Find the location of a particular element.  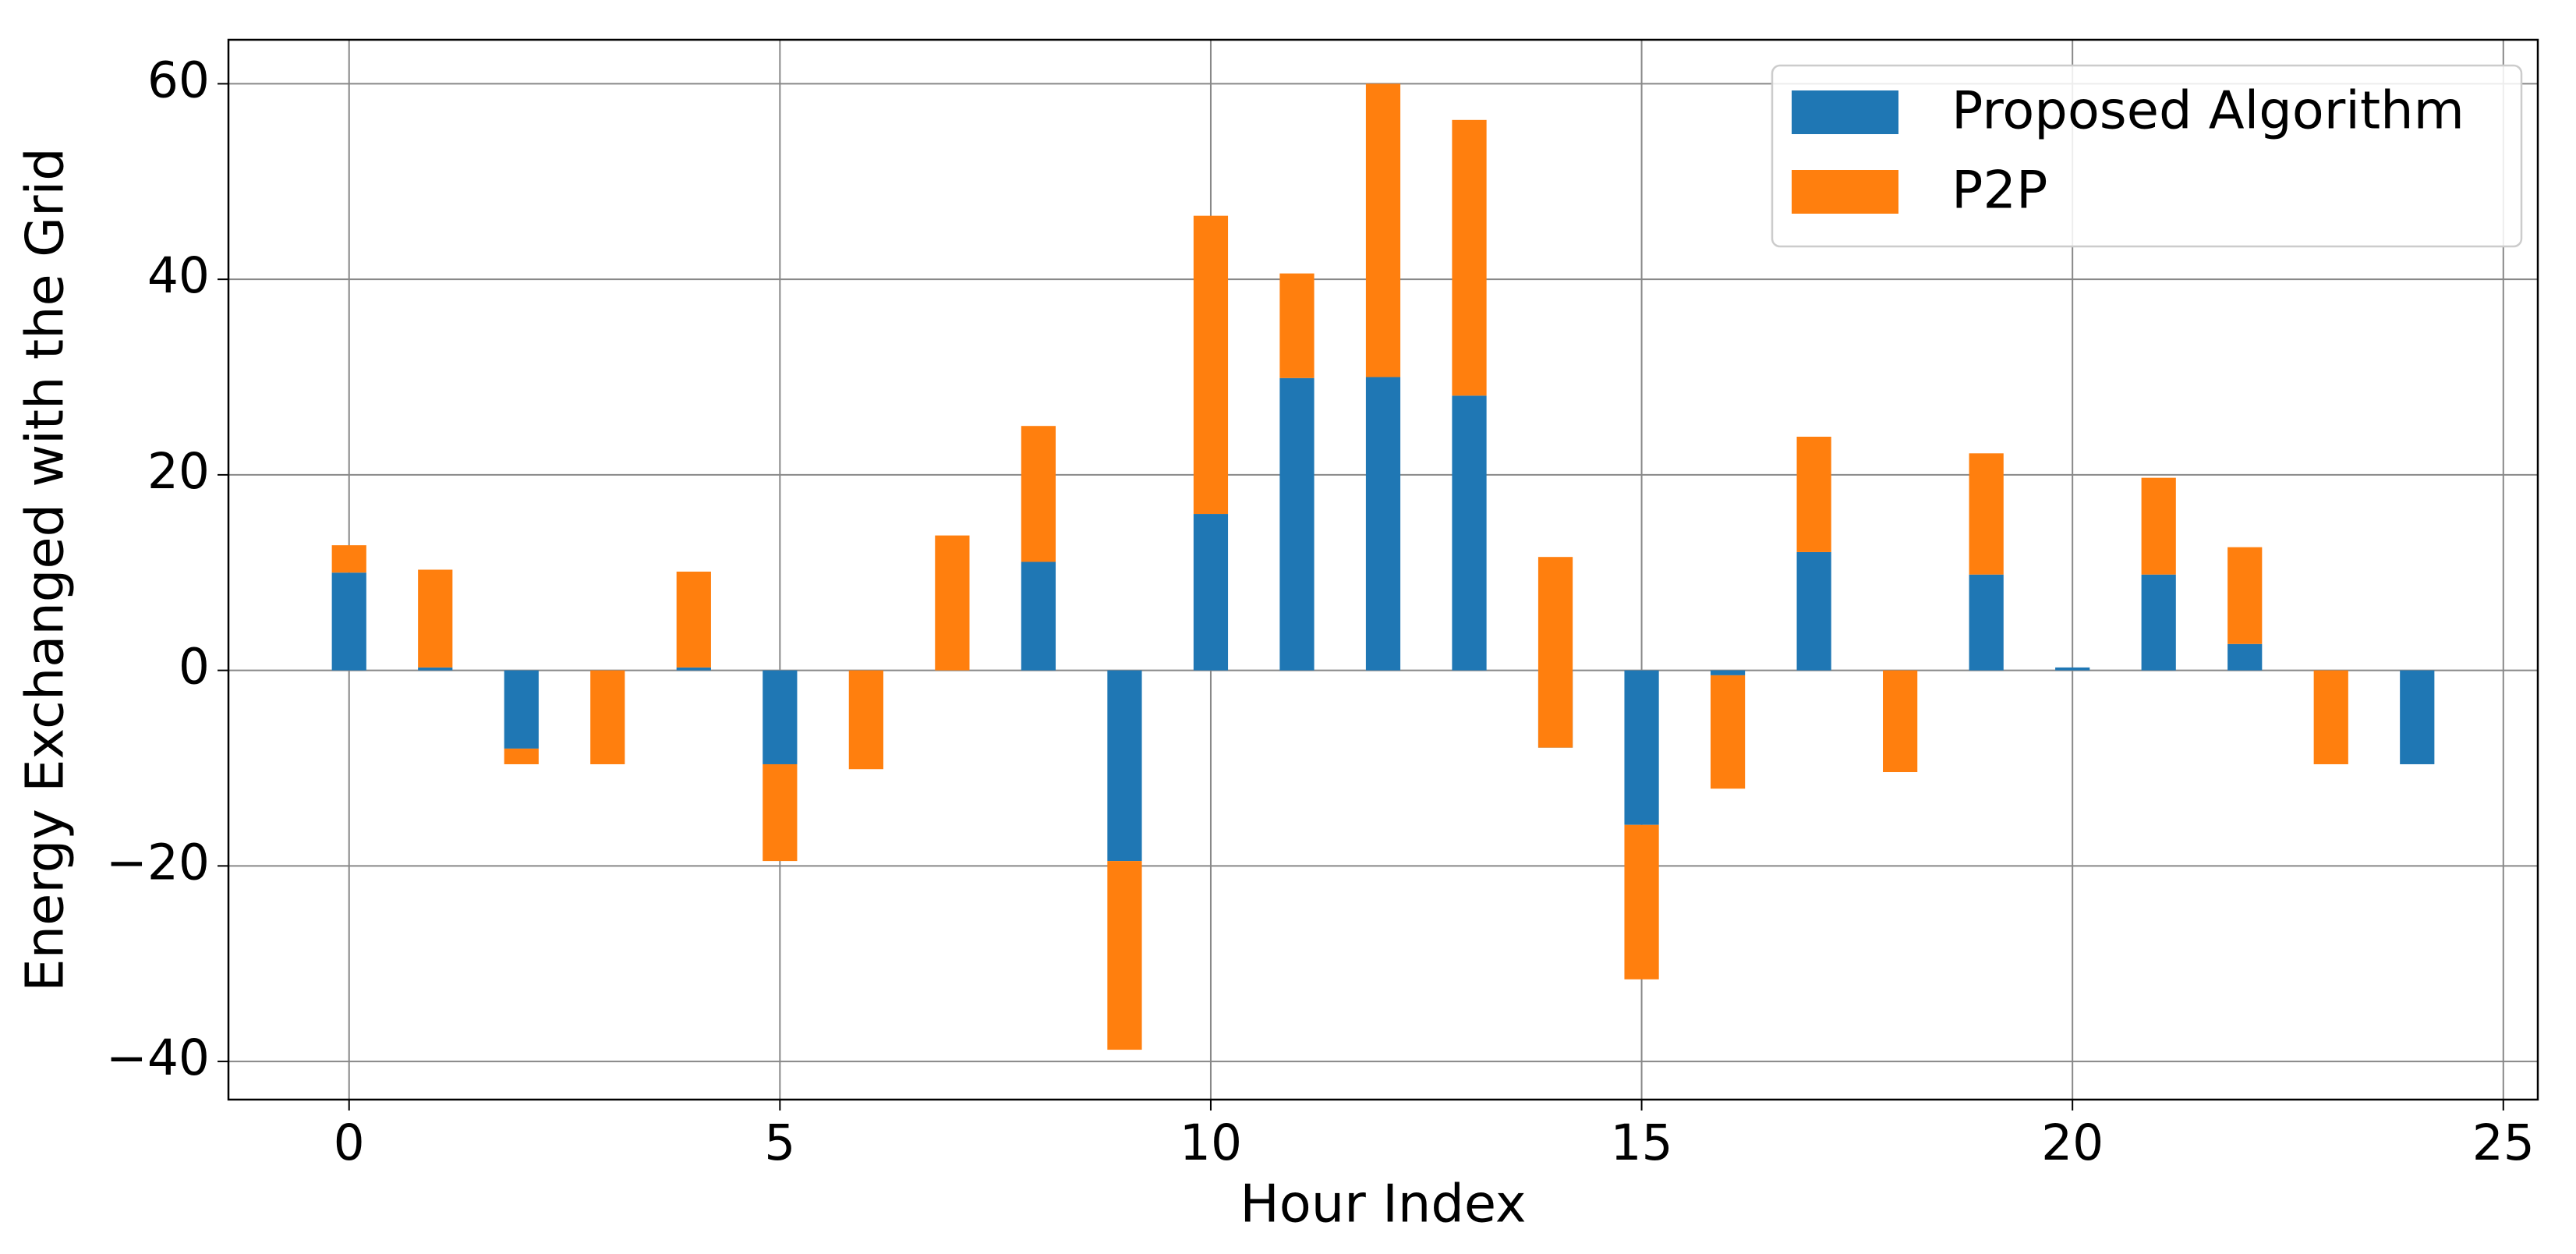

x-tick-label: 25 is located at coordinates (2503, 1142).